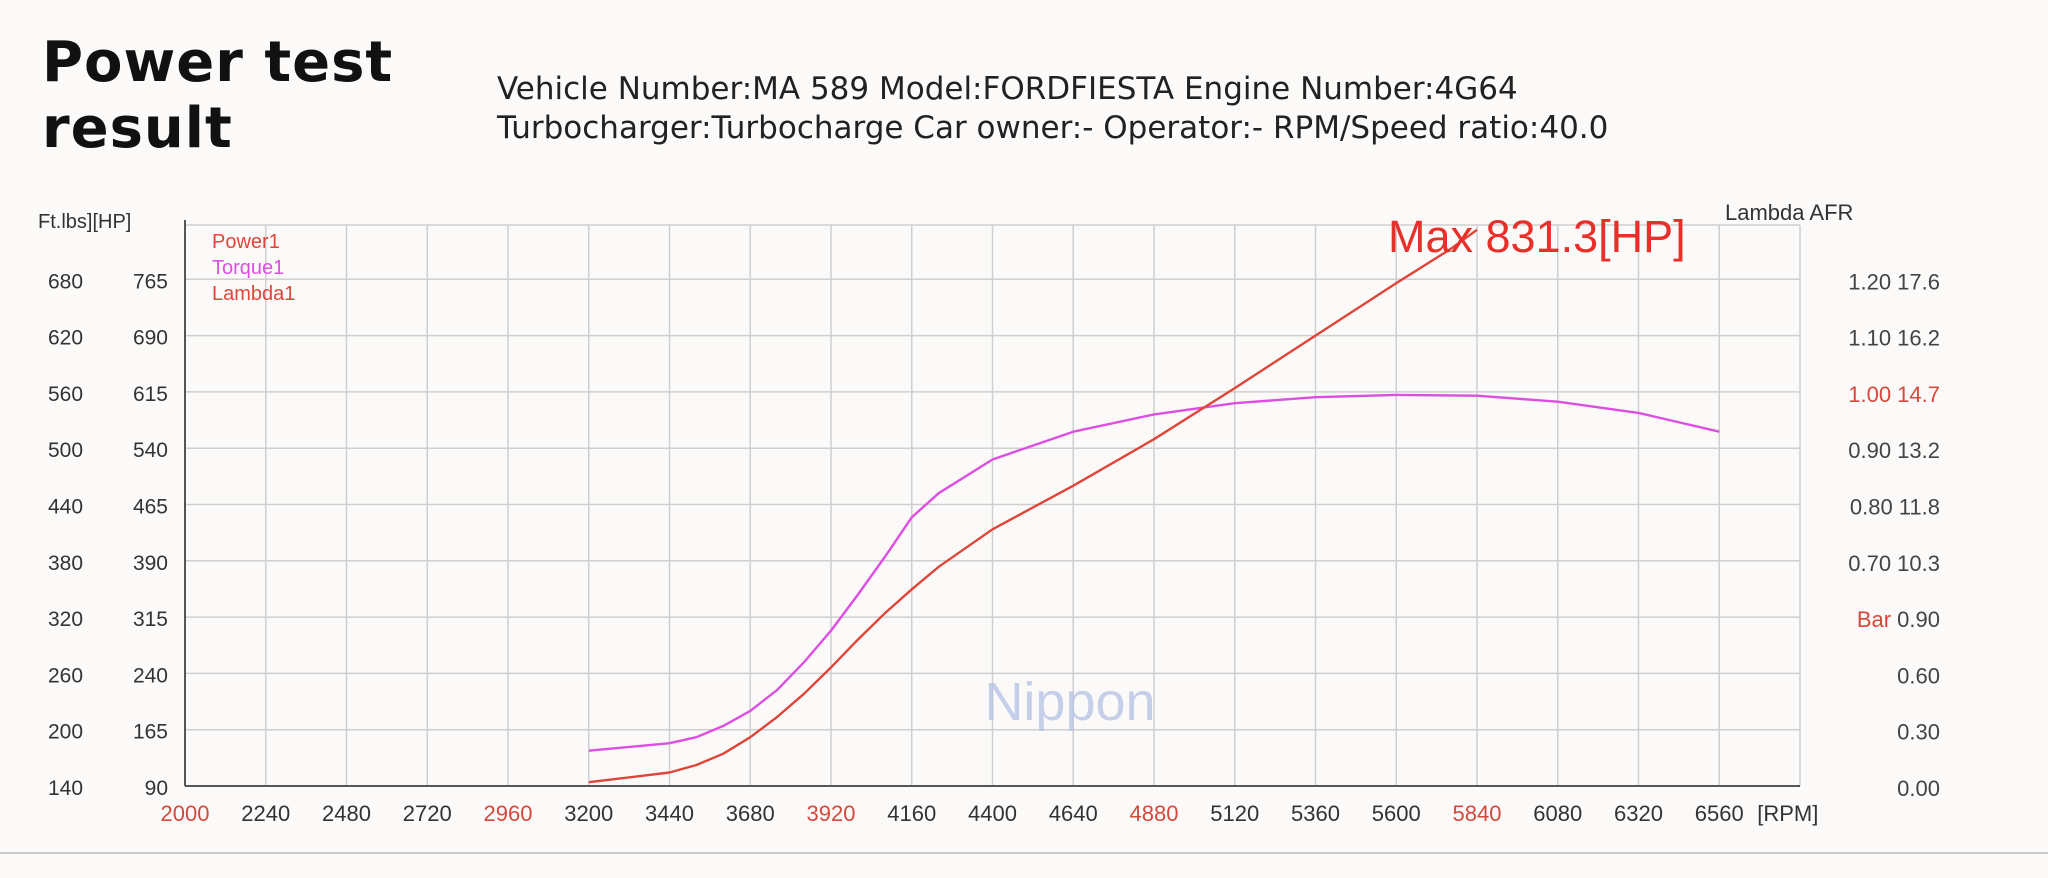  I want to click on x-tick-label: 2480, so click(346, 813).